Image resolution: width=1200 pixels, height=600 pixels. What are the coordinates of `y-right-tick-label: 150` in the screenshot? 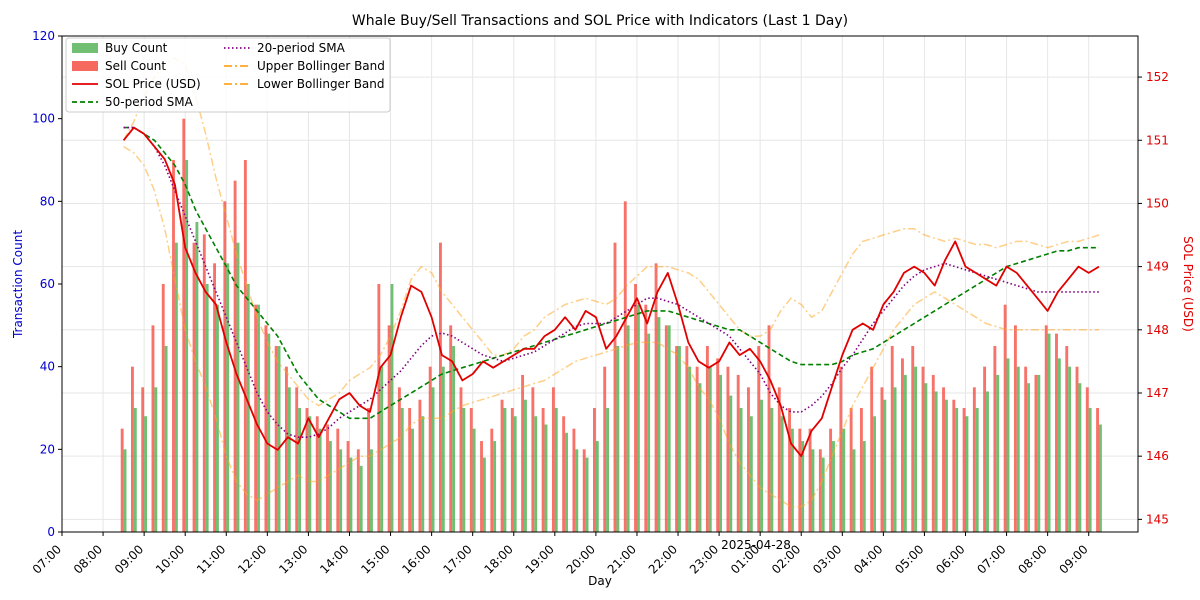 It's located at (1157, 203).